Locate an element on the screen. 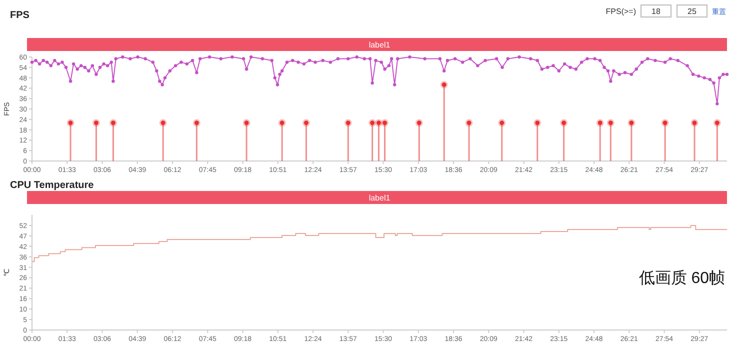  input-field: 18 is located at coordinates (656, 11).